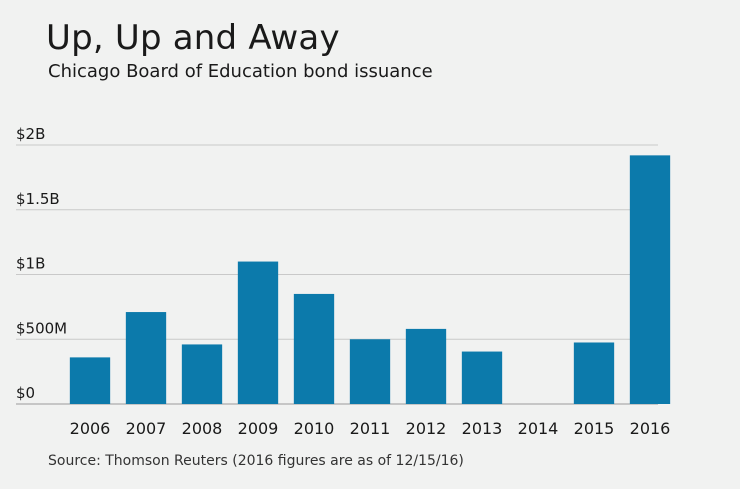  Describe the element at coordinates (30, 264) in the screenshot. I see `y-tick-label-2: $1B` at that location.